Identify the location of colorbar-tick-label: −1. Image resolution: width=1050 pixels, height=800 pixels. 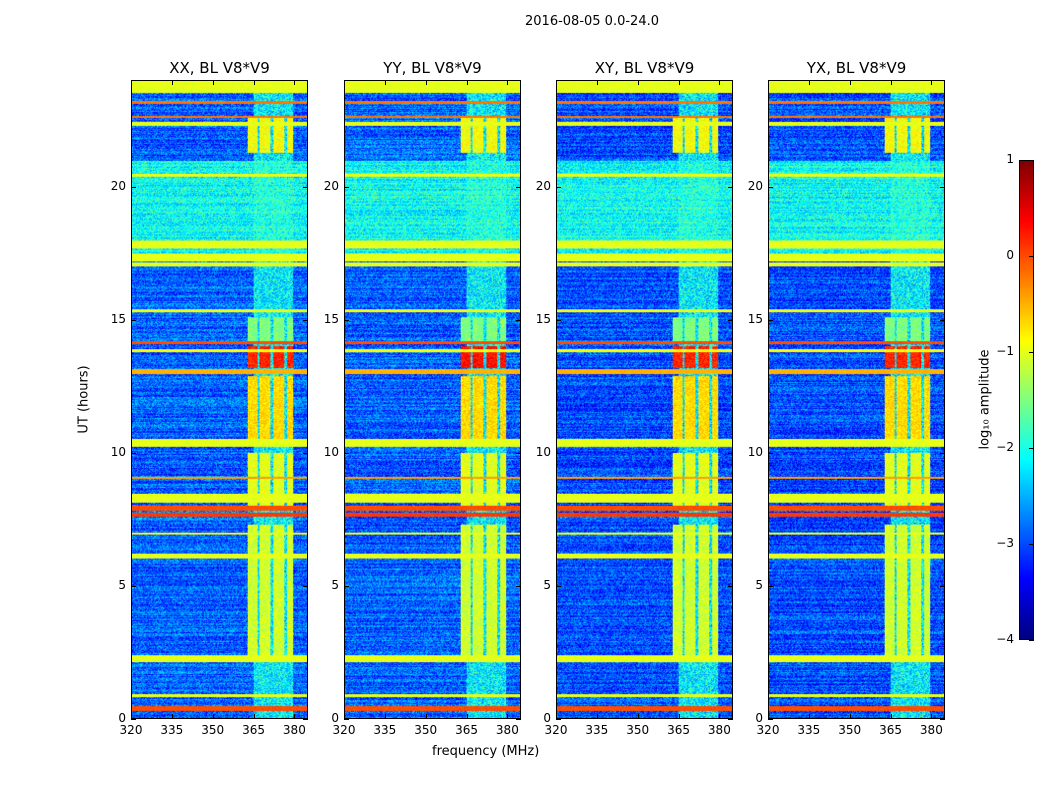
(1005, 351).